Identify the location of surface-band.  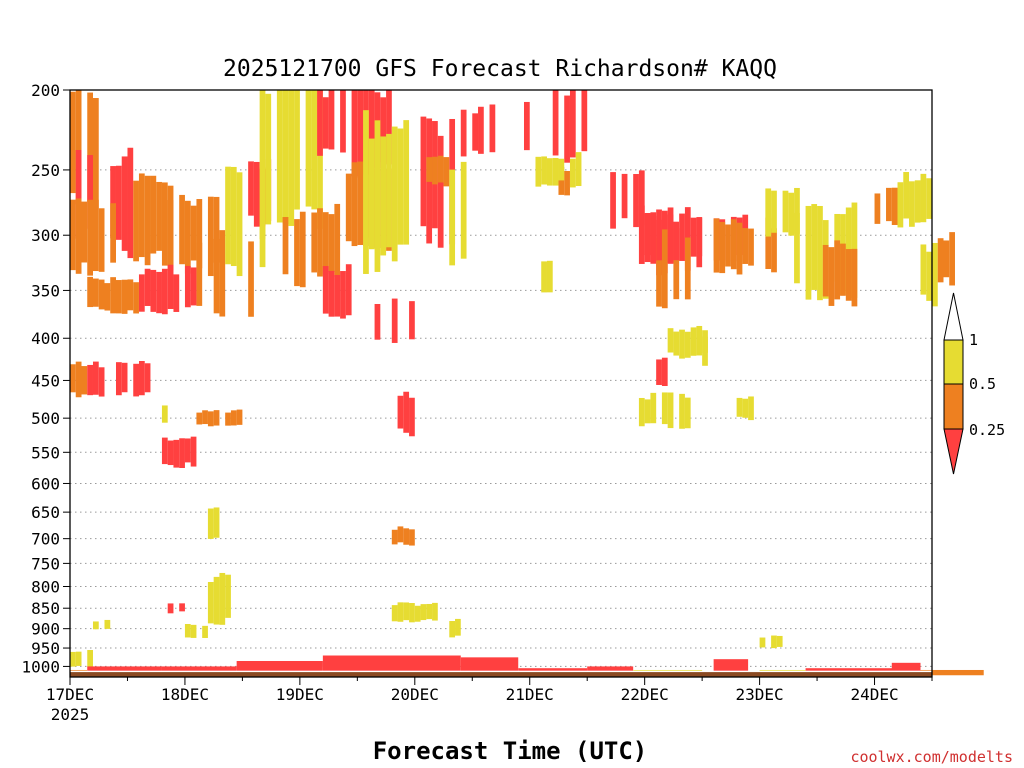
(952, 672).